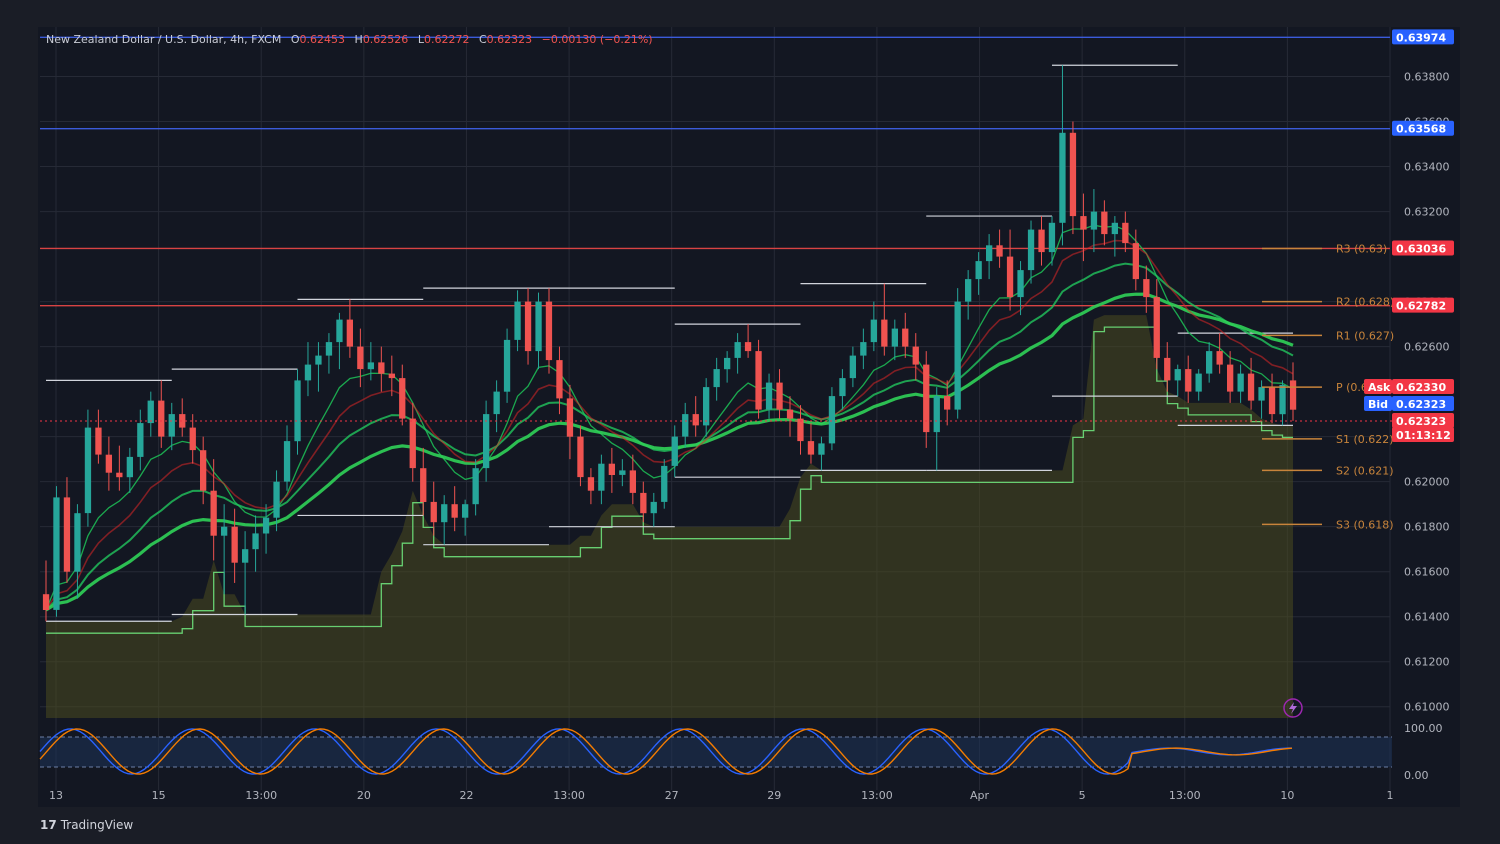  What do you see at coordinates (1293, 708) in the screenshot?
I see `lightning-icon` at bounding box center [1293, 708].